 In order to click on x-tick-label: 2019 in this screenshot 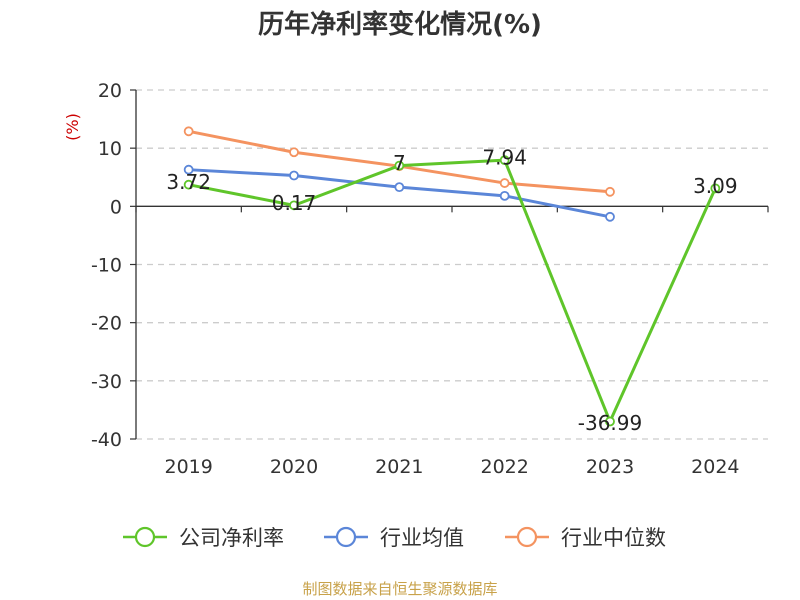, I will do `click(188, 467)`.